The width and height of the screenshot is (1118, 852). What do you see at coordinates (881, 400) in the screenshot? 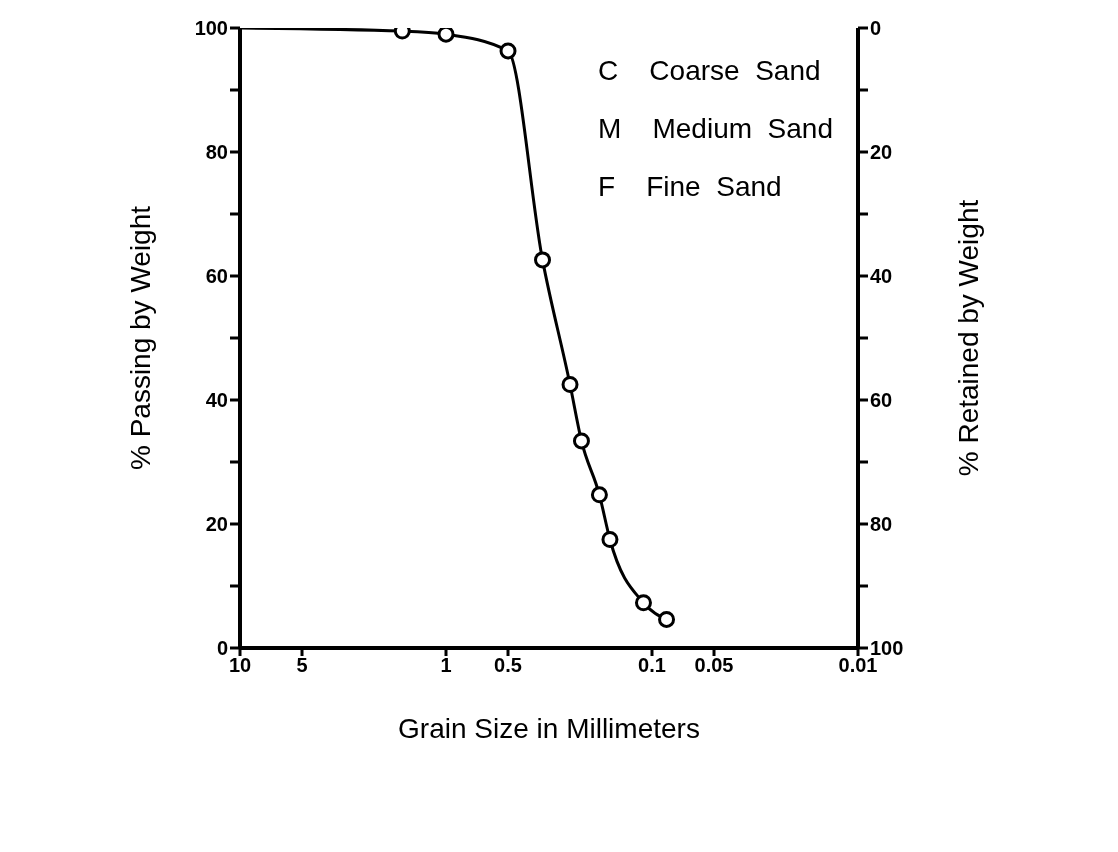
I see `y2-tick-label: 60` at bounding box center [881, 400].